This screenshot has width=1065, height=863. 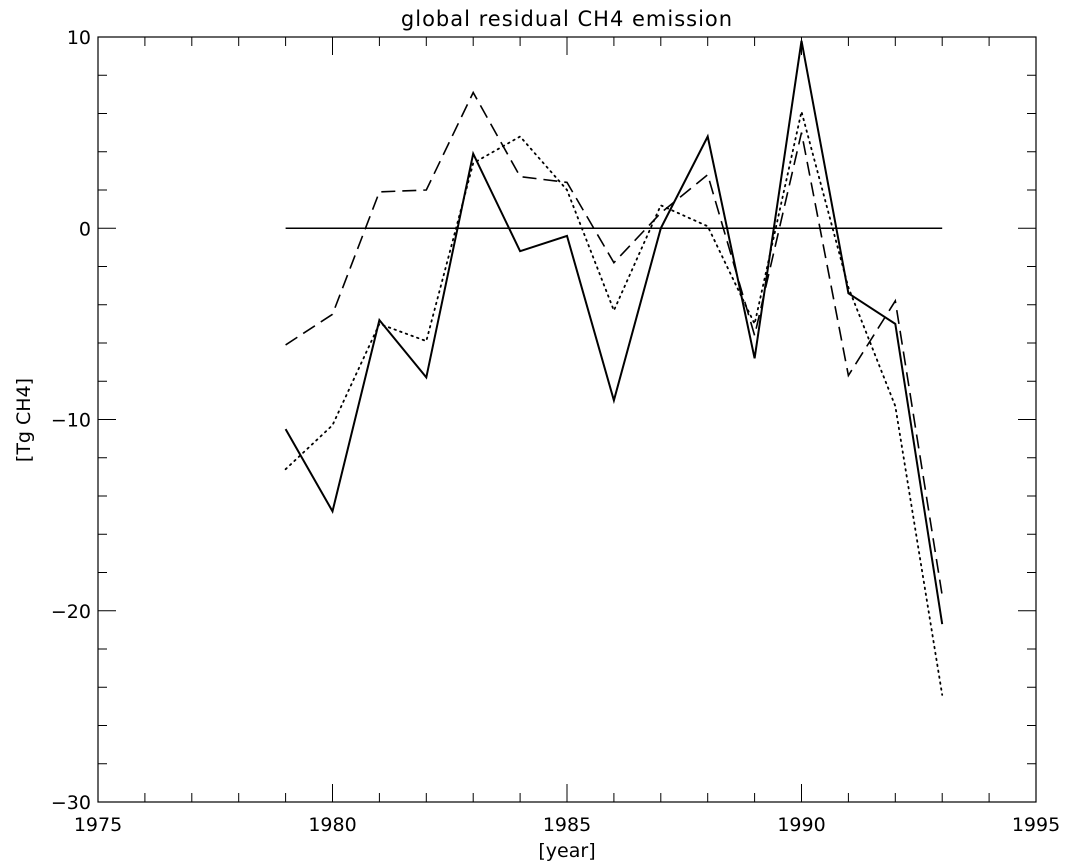 I want to click on y-axis-label: [Tg CH4], so click(x=24, y=420).